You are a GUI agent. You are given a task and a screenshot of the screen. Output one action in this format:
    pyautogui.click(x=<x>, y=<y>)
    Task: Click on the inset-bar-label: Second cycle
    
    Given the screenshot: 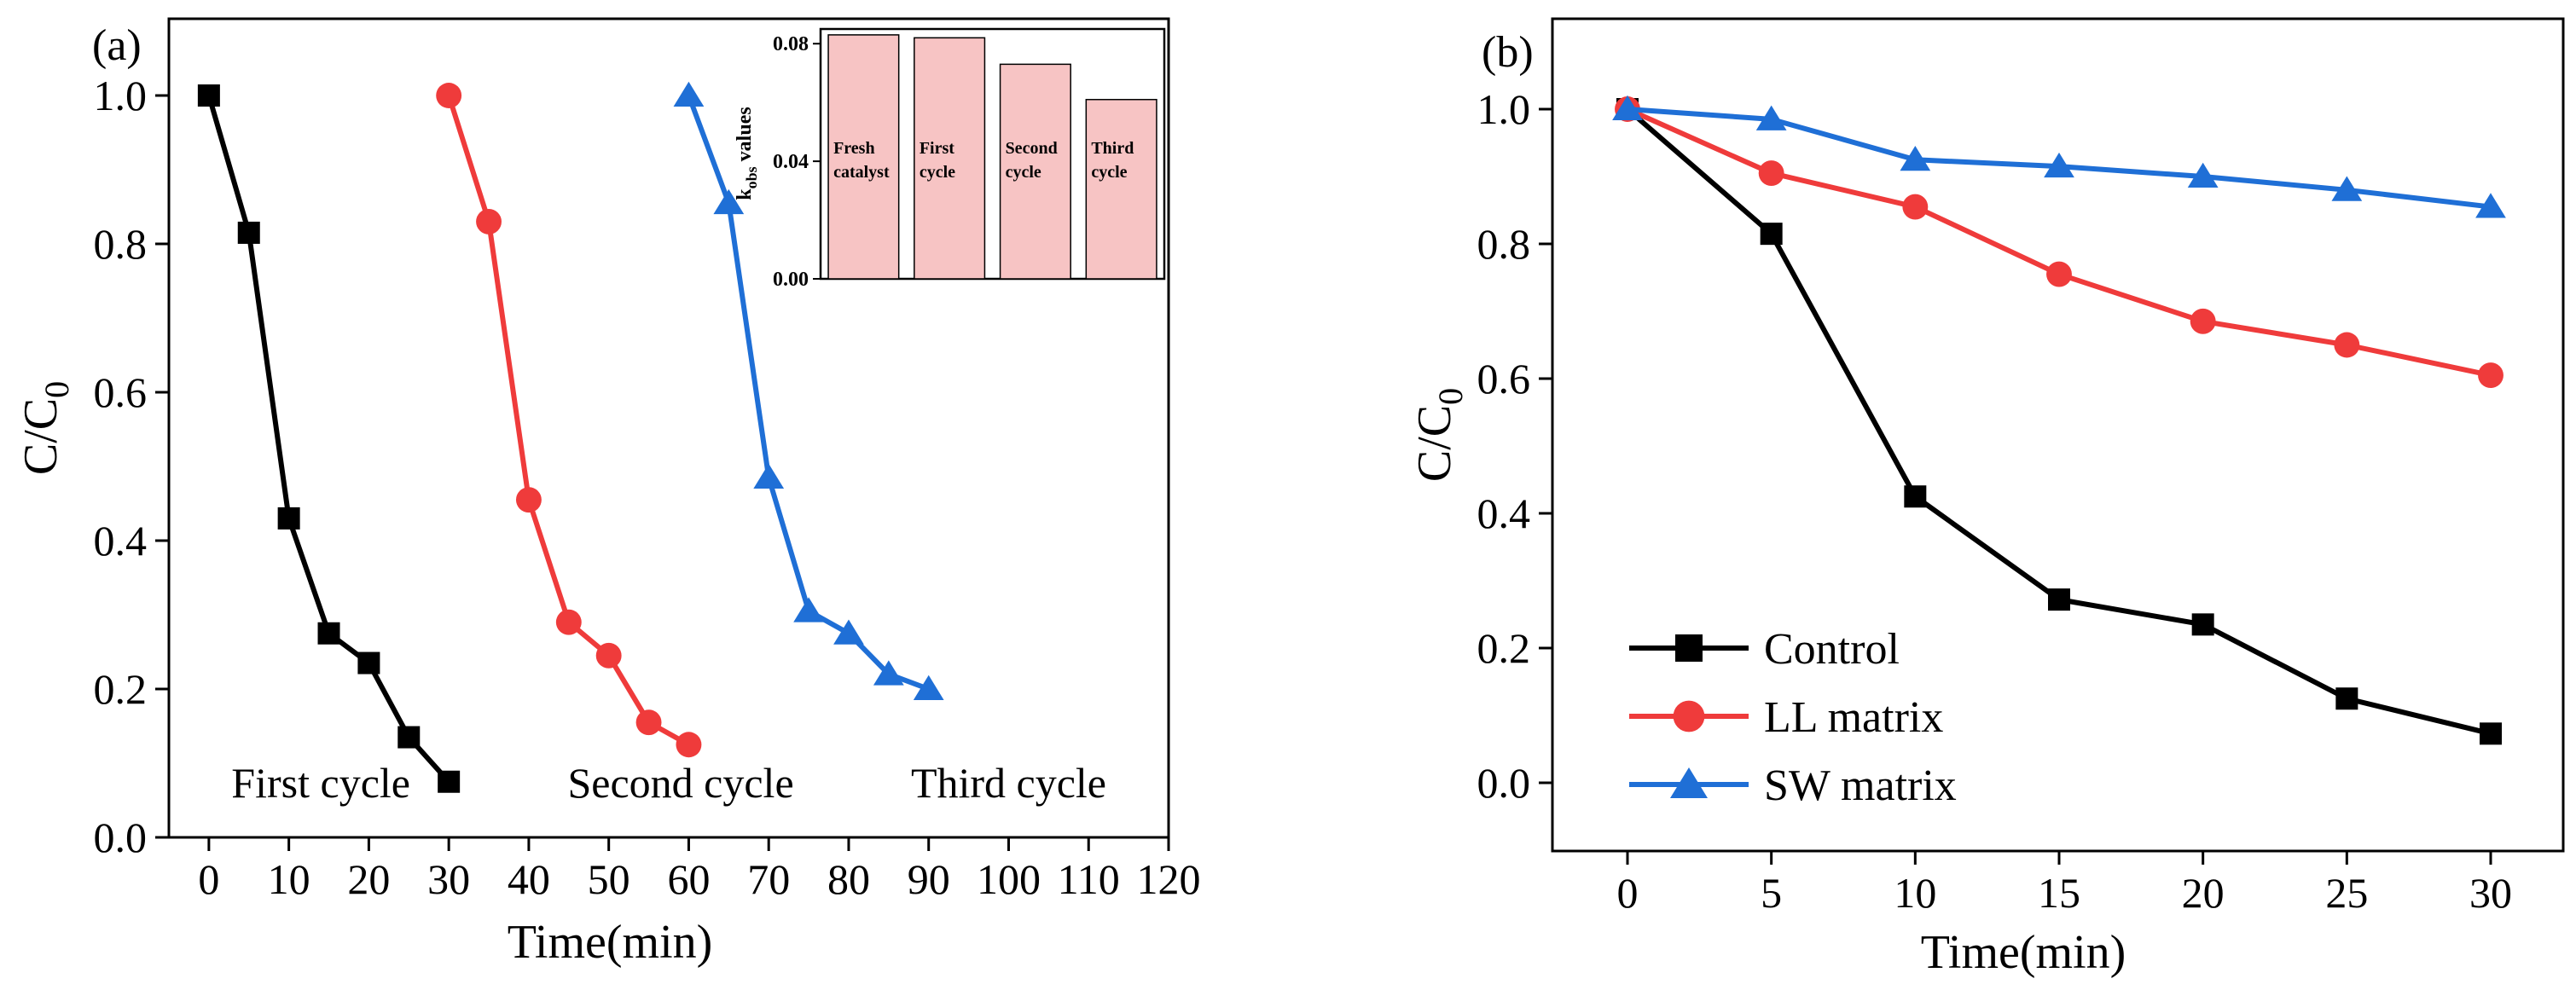 What is the action you would take?
    pyautogui.click(x=1032, y=160)
    